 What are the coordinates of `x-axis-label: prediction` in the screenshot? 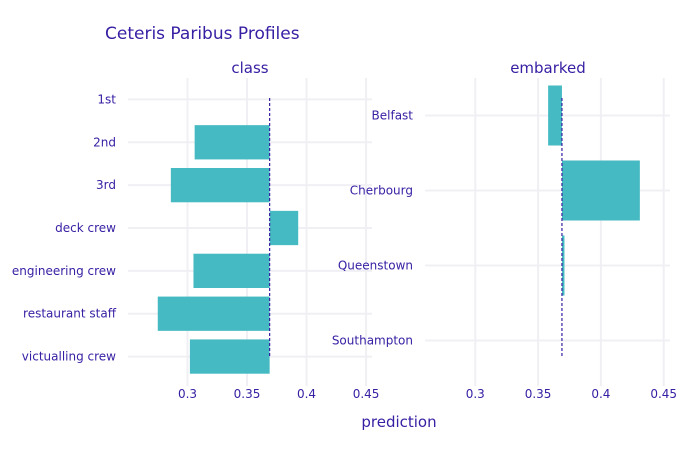 It's located at (398, 422).